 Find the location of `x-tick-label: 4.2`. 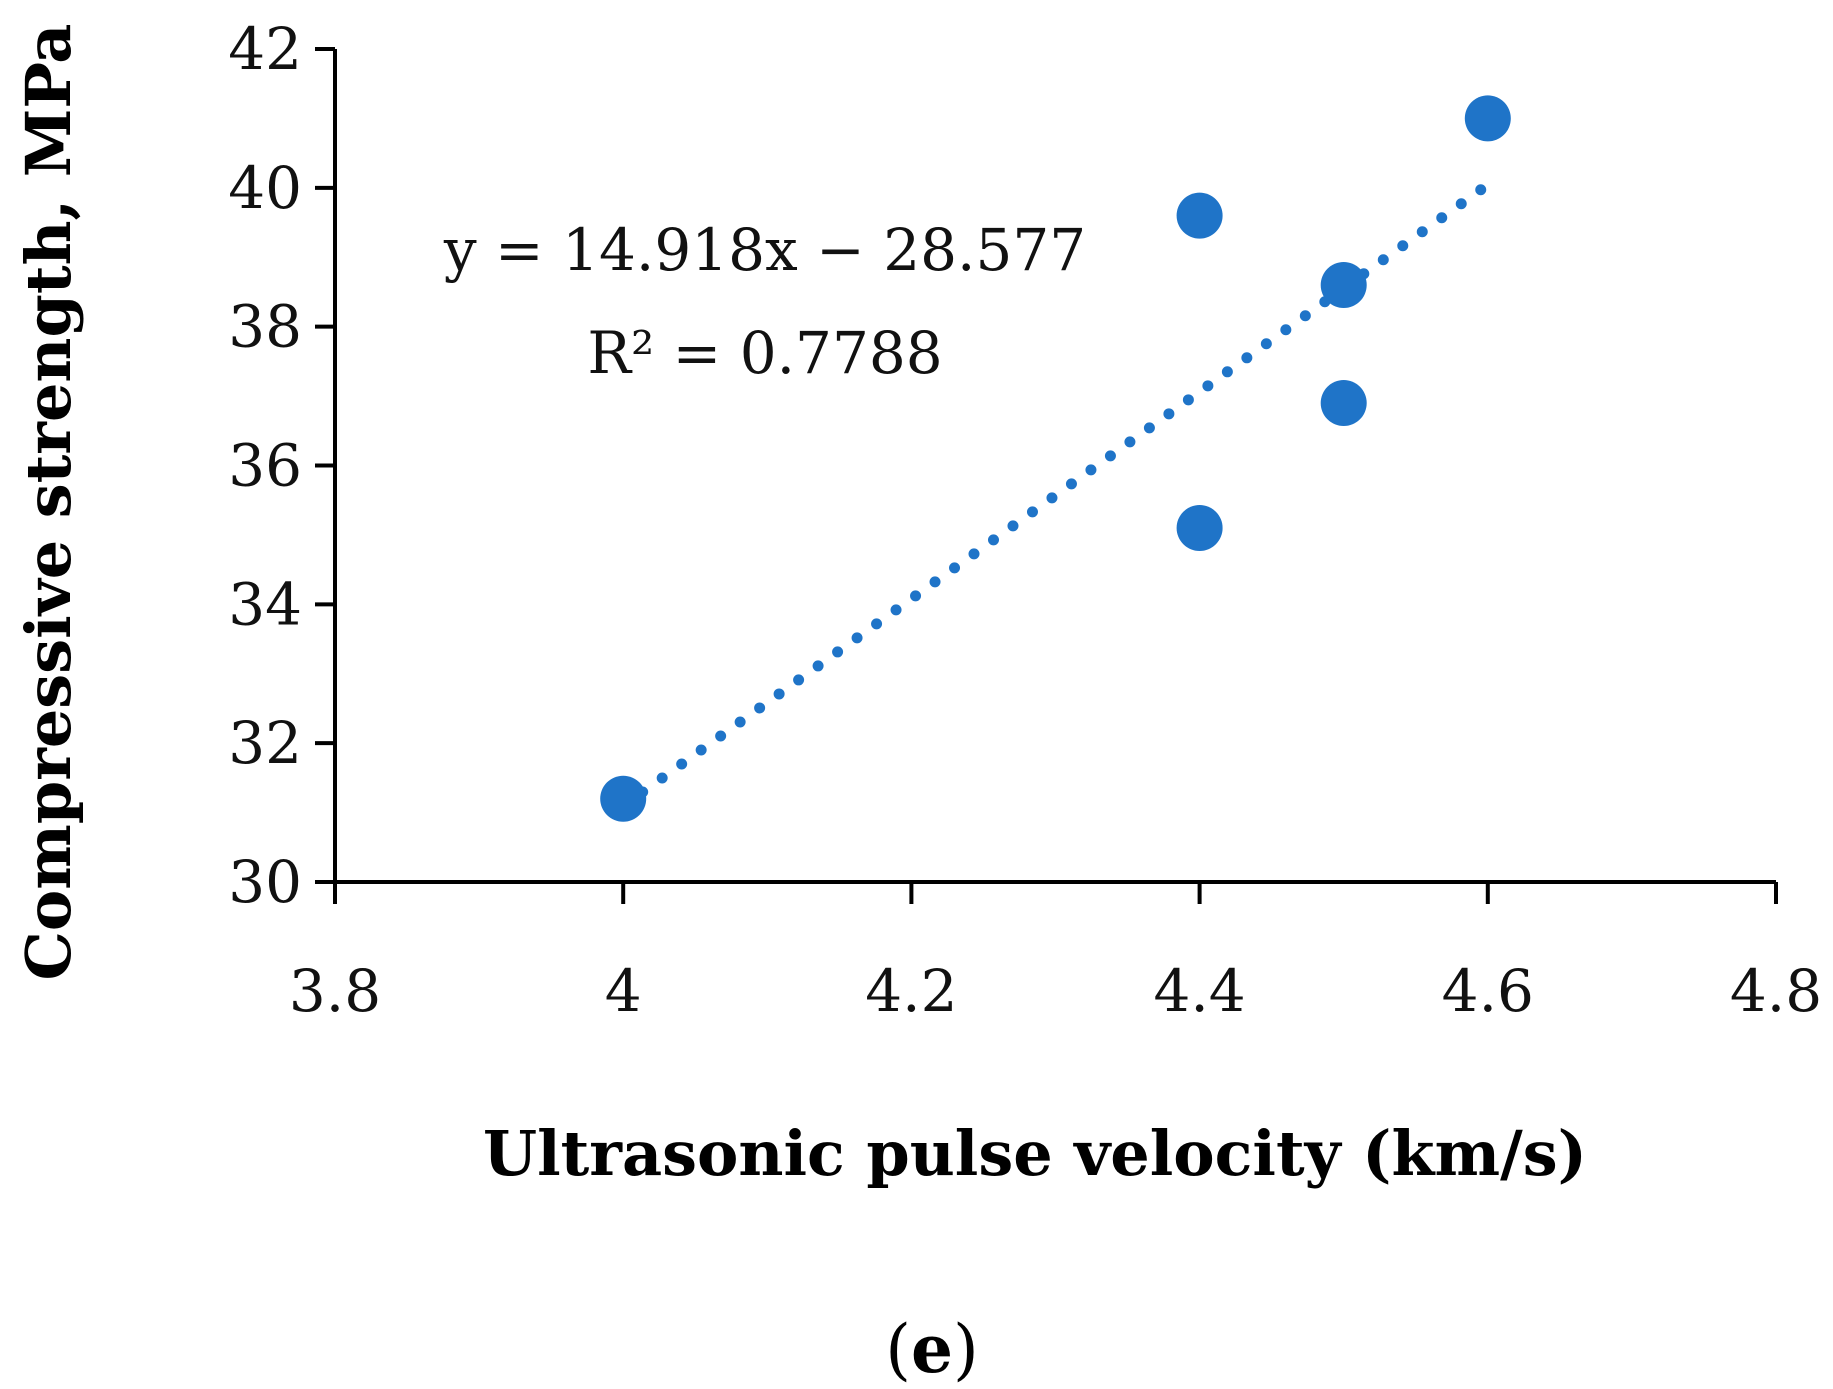

x-tick-label: 4.2 is located at coordinates (911, 991).